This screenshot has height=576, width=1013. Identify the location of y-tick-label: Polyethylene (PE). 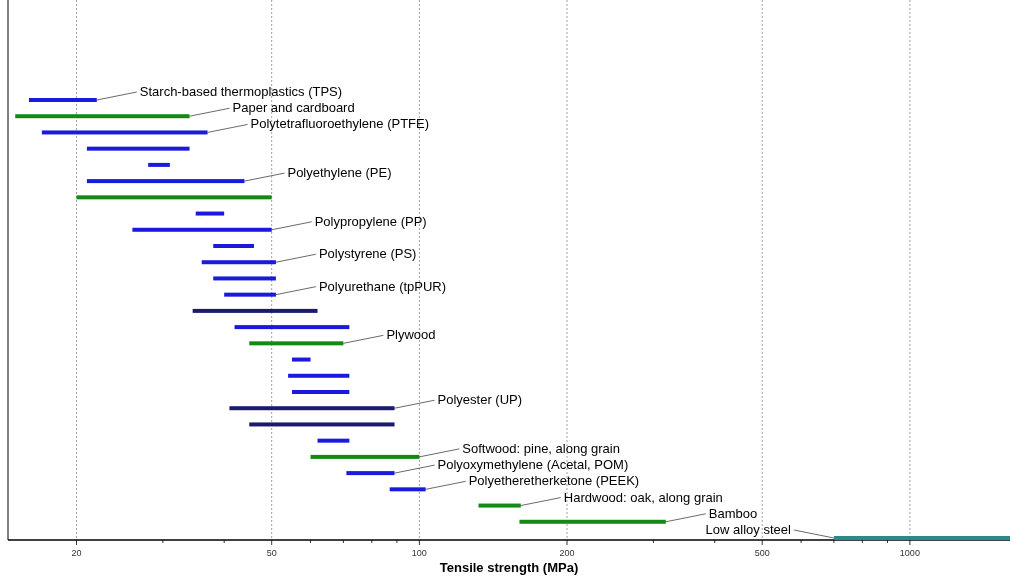
(339, 173).